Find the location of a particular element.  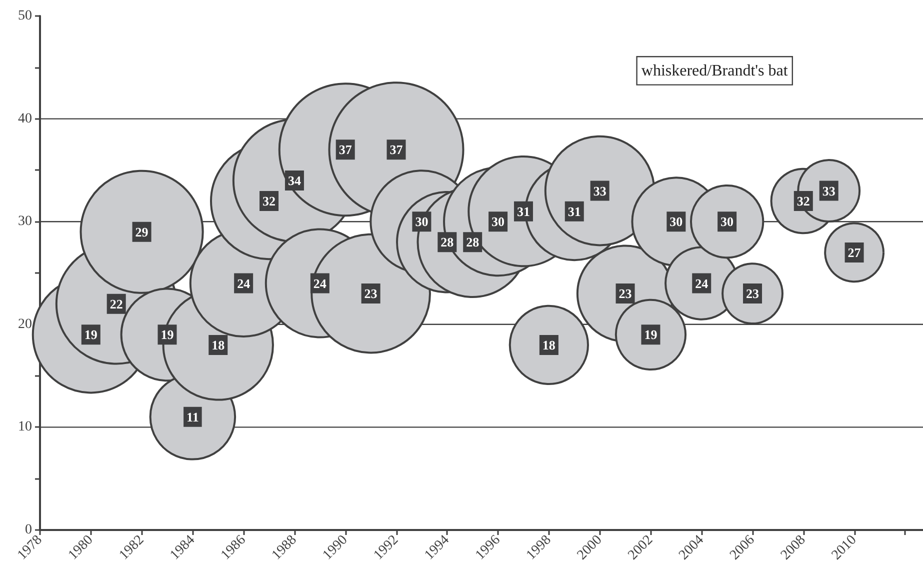

y-tick-label: 0 is located at coordinates (28, 530).